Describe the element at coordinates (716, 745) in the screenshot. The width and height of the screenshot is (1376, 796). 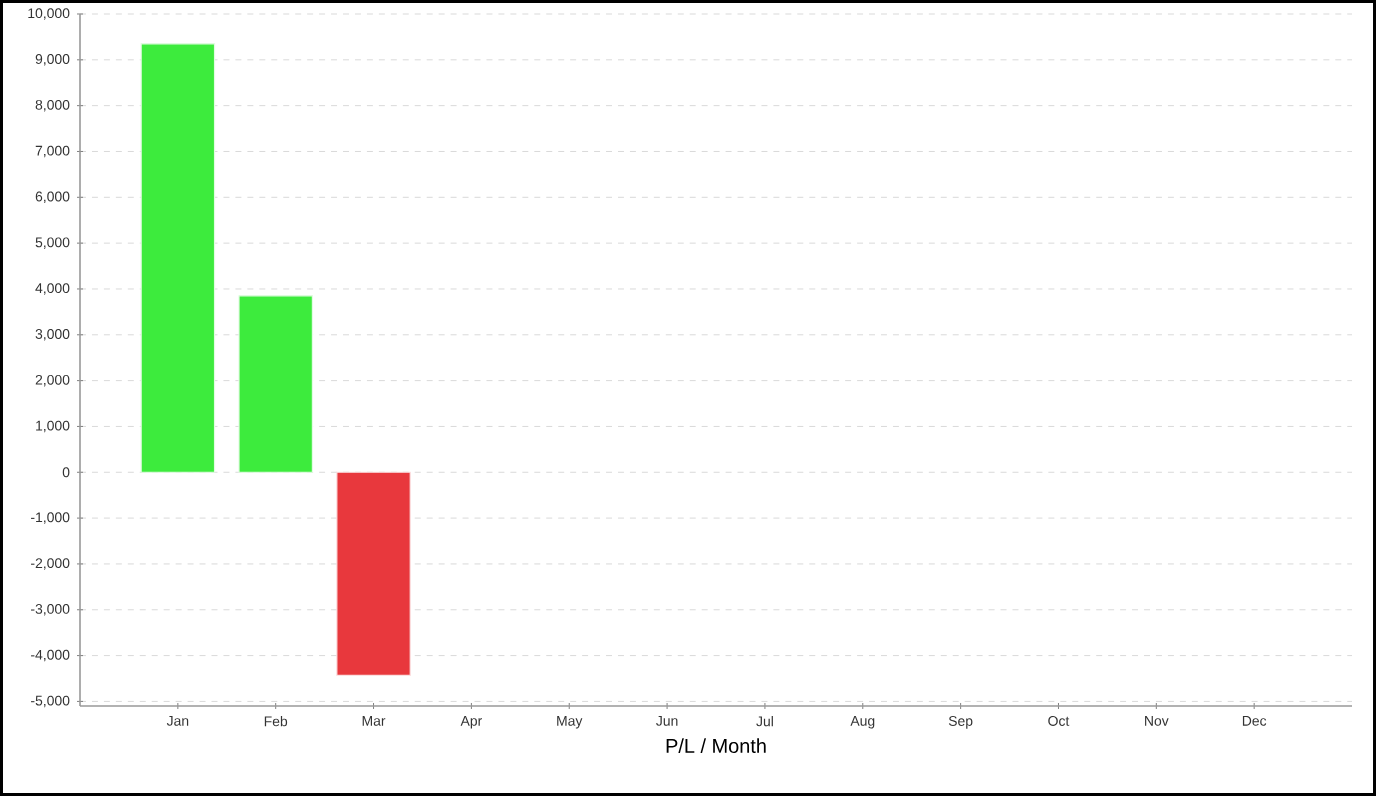
I see `x-axis-title: P/L / Month` at that location.